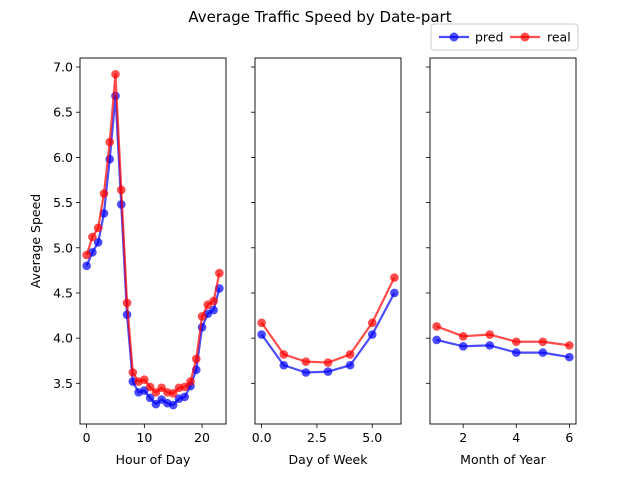 The width and height of the screenshot is (640, 480). I want to click on y-tick-label: 4.0, so click(63, 338).